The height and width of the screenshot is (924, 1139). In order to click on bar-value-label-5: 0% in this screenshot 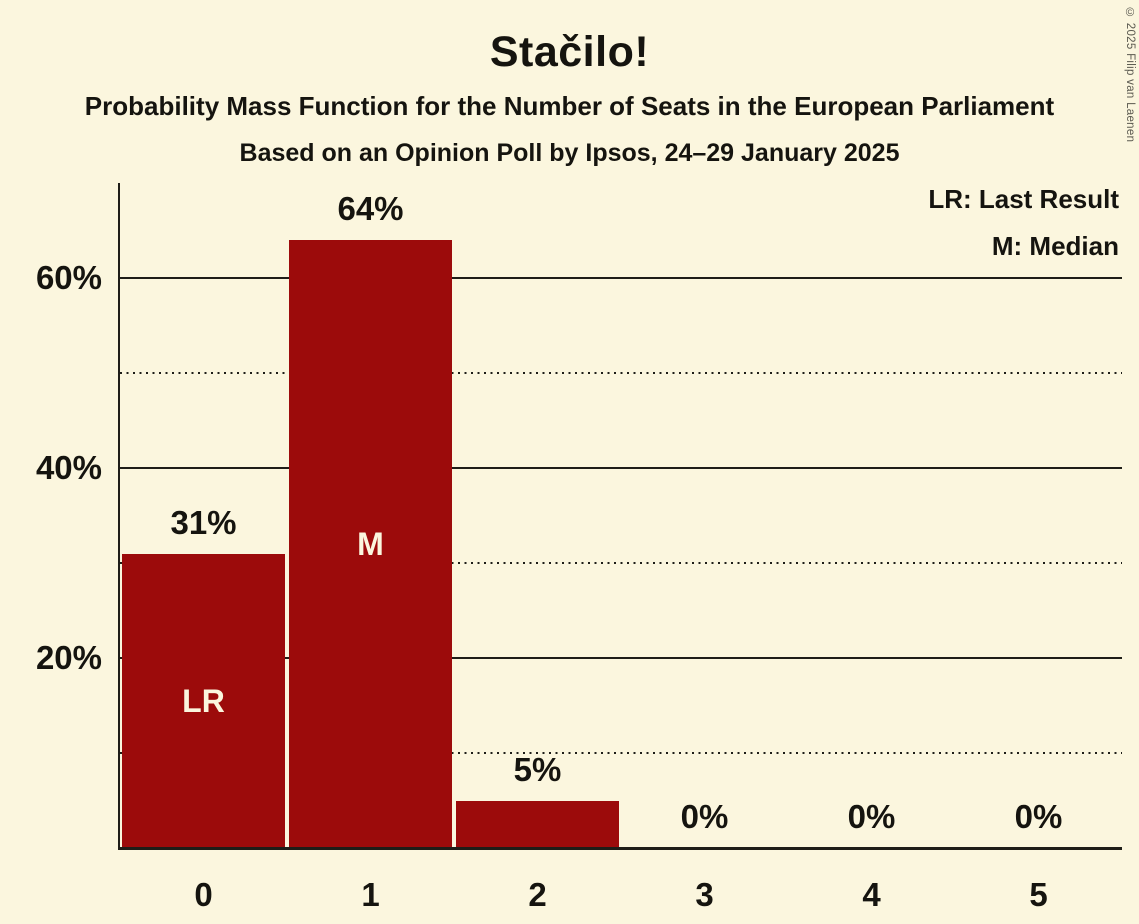, I will do `click(1038, 816)`.